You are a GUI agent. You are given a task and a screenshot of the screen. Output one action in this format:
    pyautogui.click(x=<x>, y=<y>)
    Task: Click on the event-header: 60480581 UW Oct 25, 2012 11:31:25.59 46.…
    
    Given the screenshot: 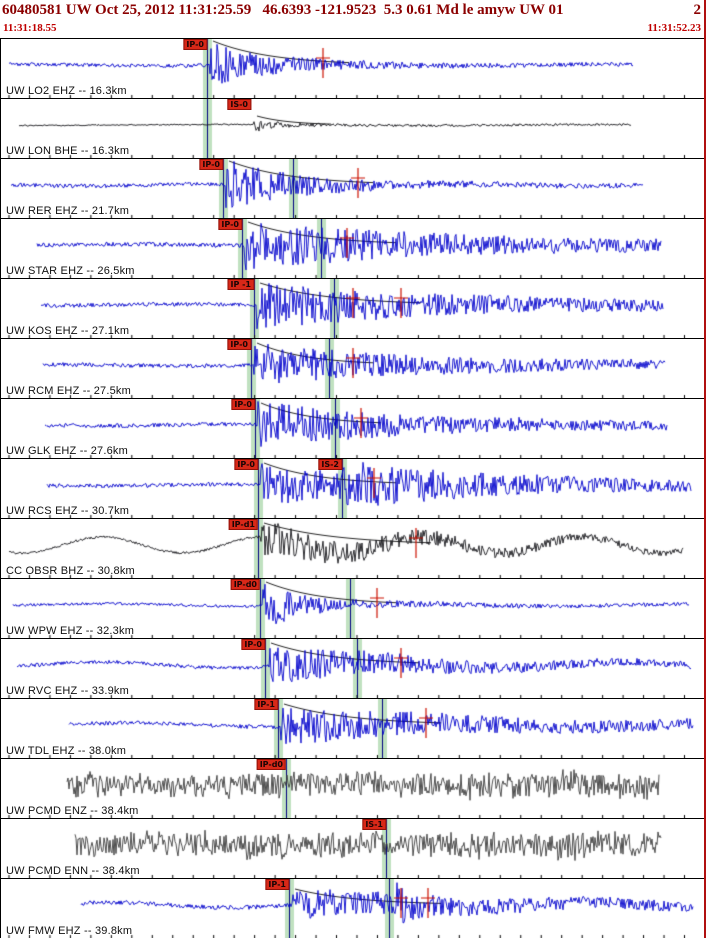 What is the action you would take?
    pyautogui.click(x=352, y=11)
    